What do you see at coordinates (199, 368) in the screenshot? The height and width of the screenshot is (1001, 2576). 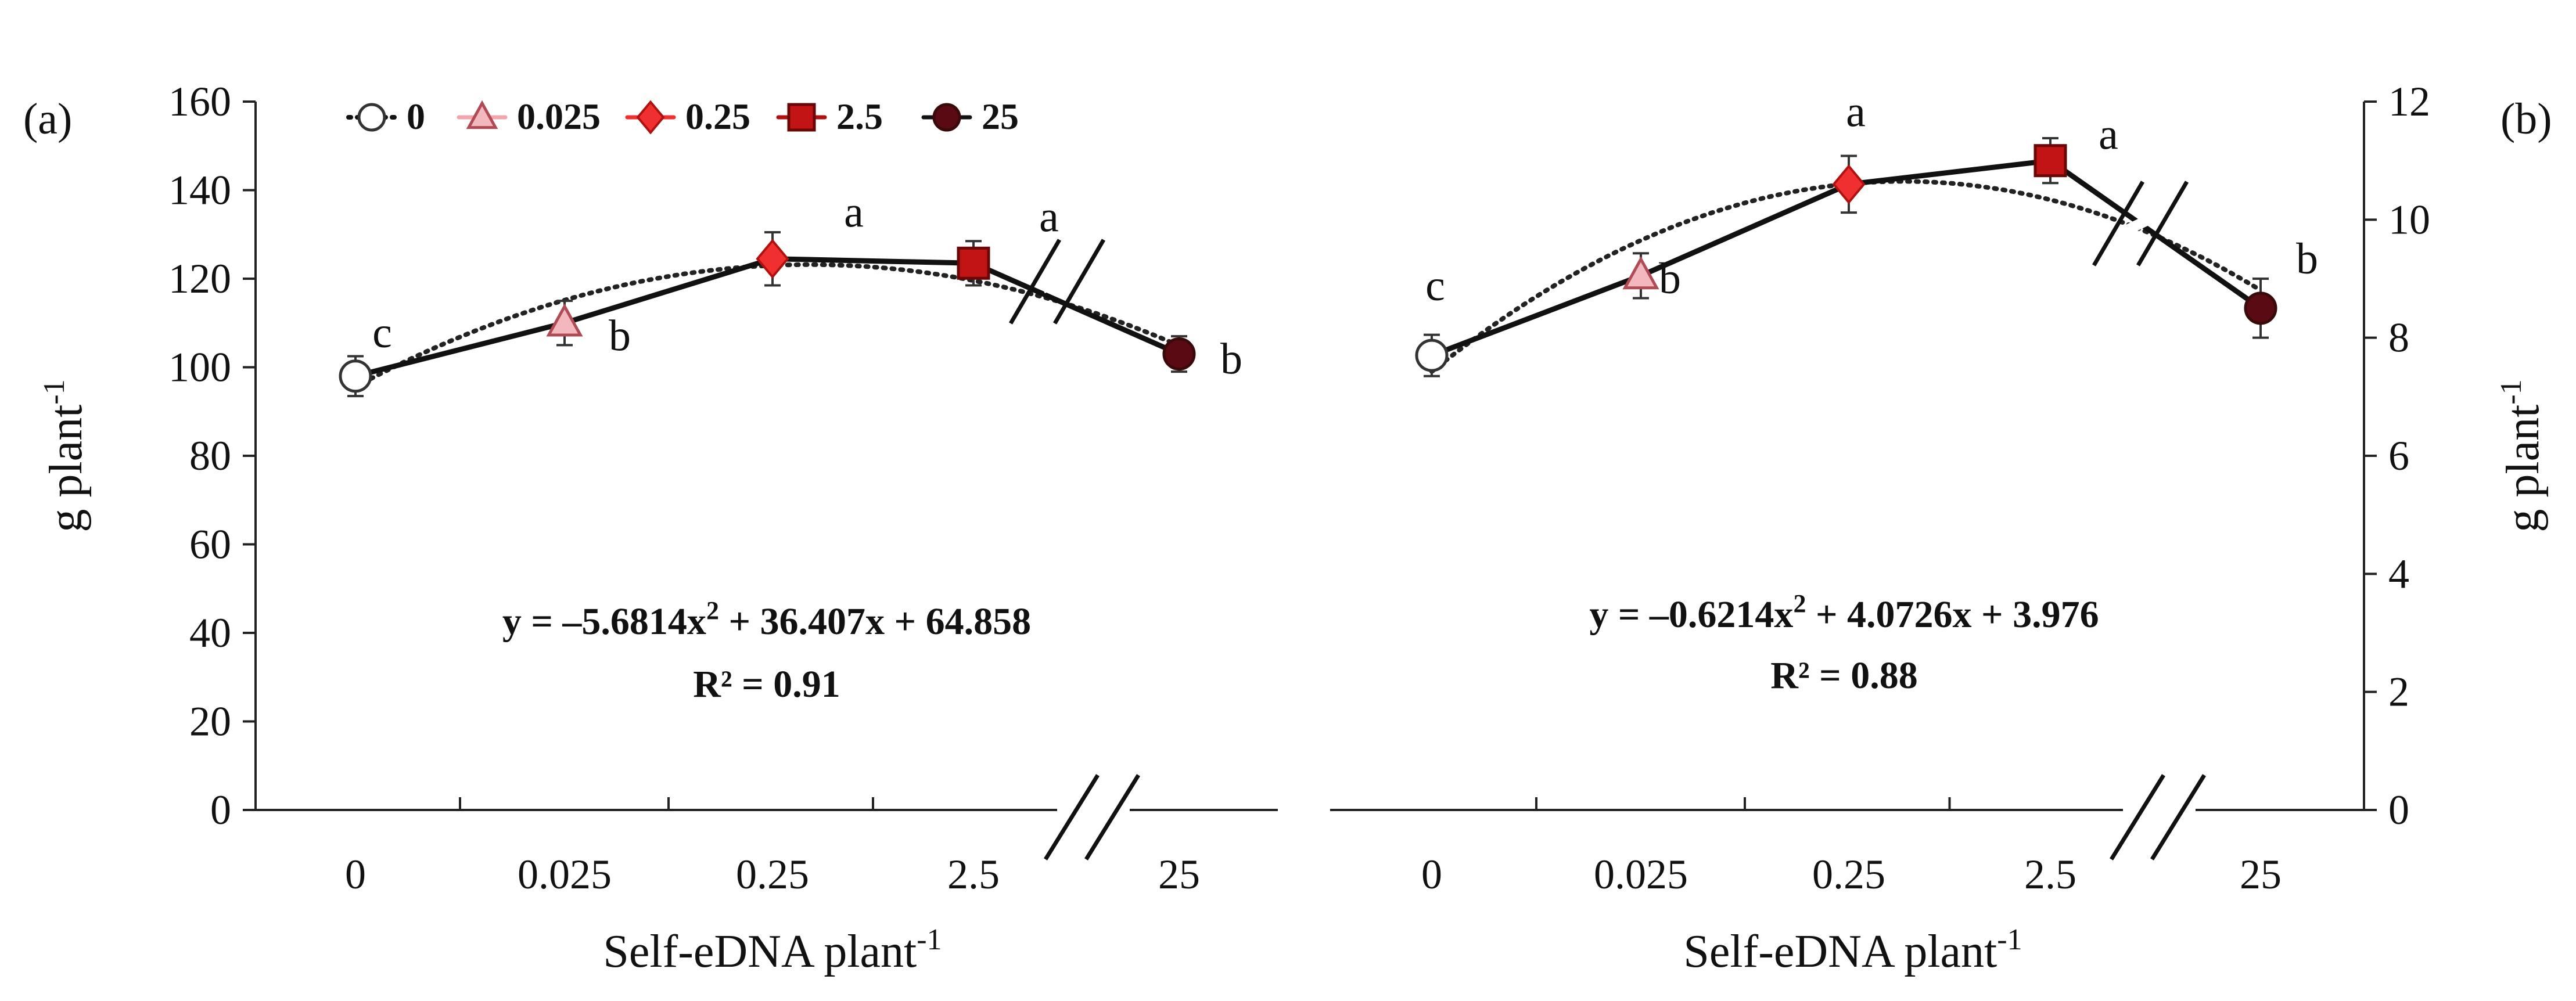 I see `y-tick-label: 100` at bounding box center [199, 368].